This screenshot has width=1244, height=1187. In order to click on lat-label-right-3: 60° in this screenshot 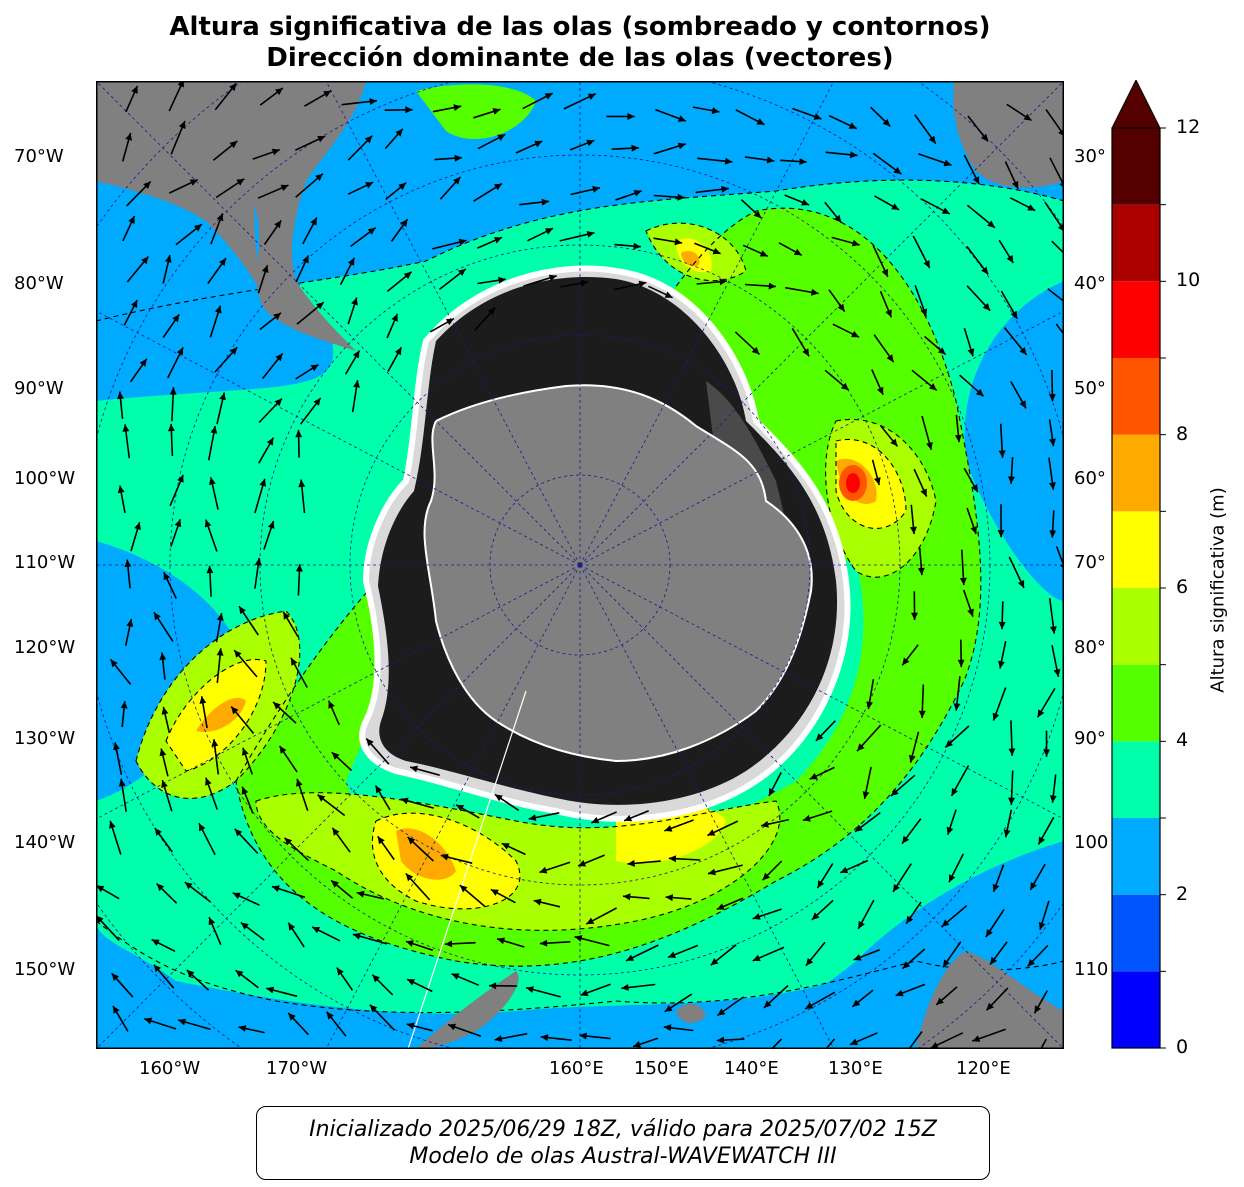, I will do `click(1090, 478)`.